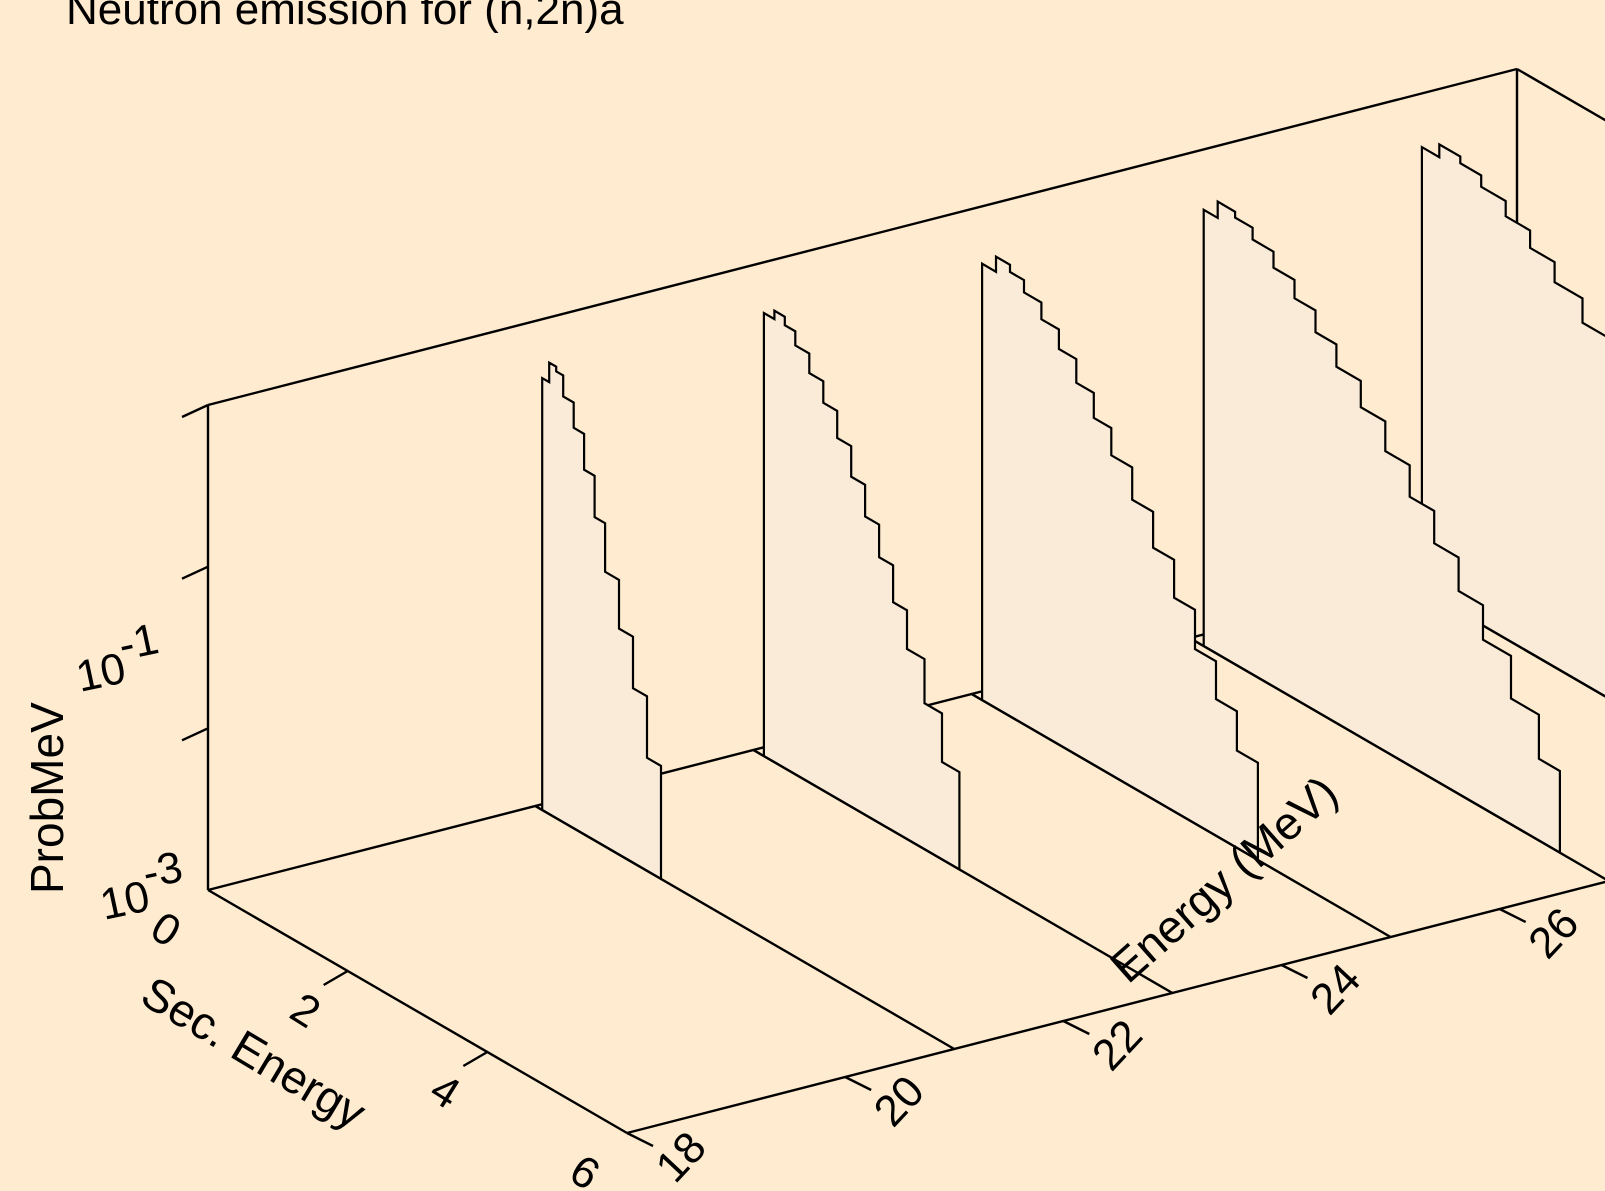  I want to click on series-27-mev, so click(1375, 527).